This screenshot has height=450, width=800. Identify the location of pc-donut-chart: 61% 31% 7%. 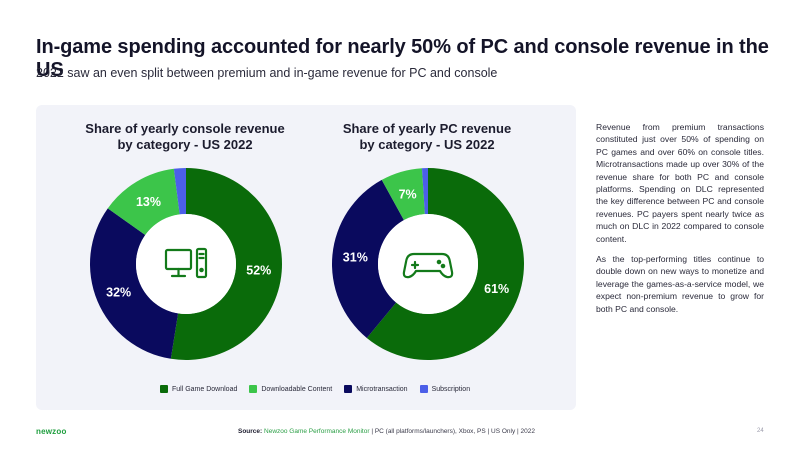
(428, 264).